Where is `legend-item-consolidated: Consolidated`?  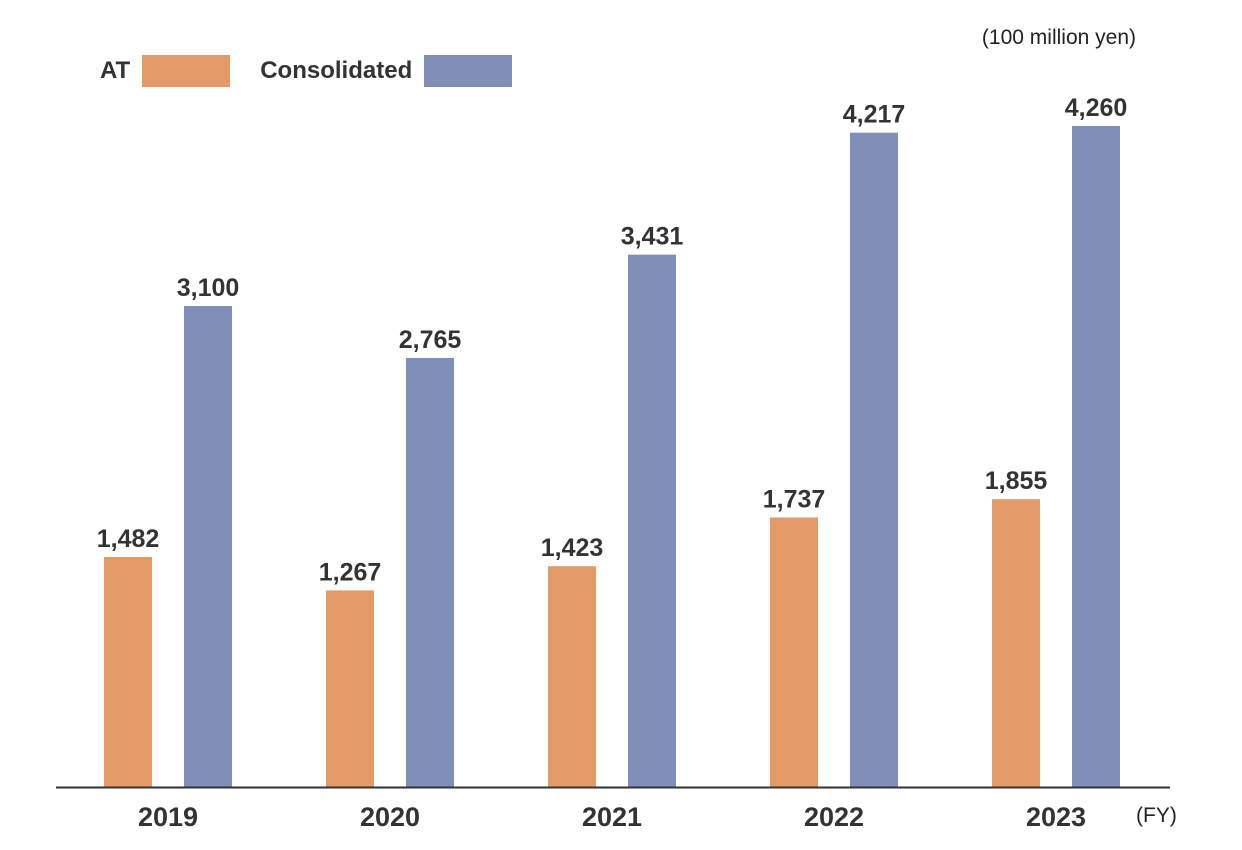
legend-item-consolidated: Consolidated is located at coordinates (386, 71).